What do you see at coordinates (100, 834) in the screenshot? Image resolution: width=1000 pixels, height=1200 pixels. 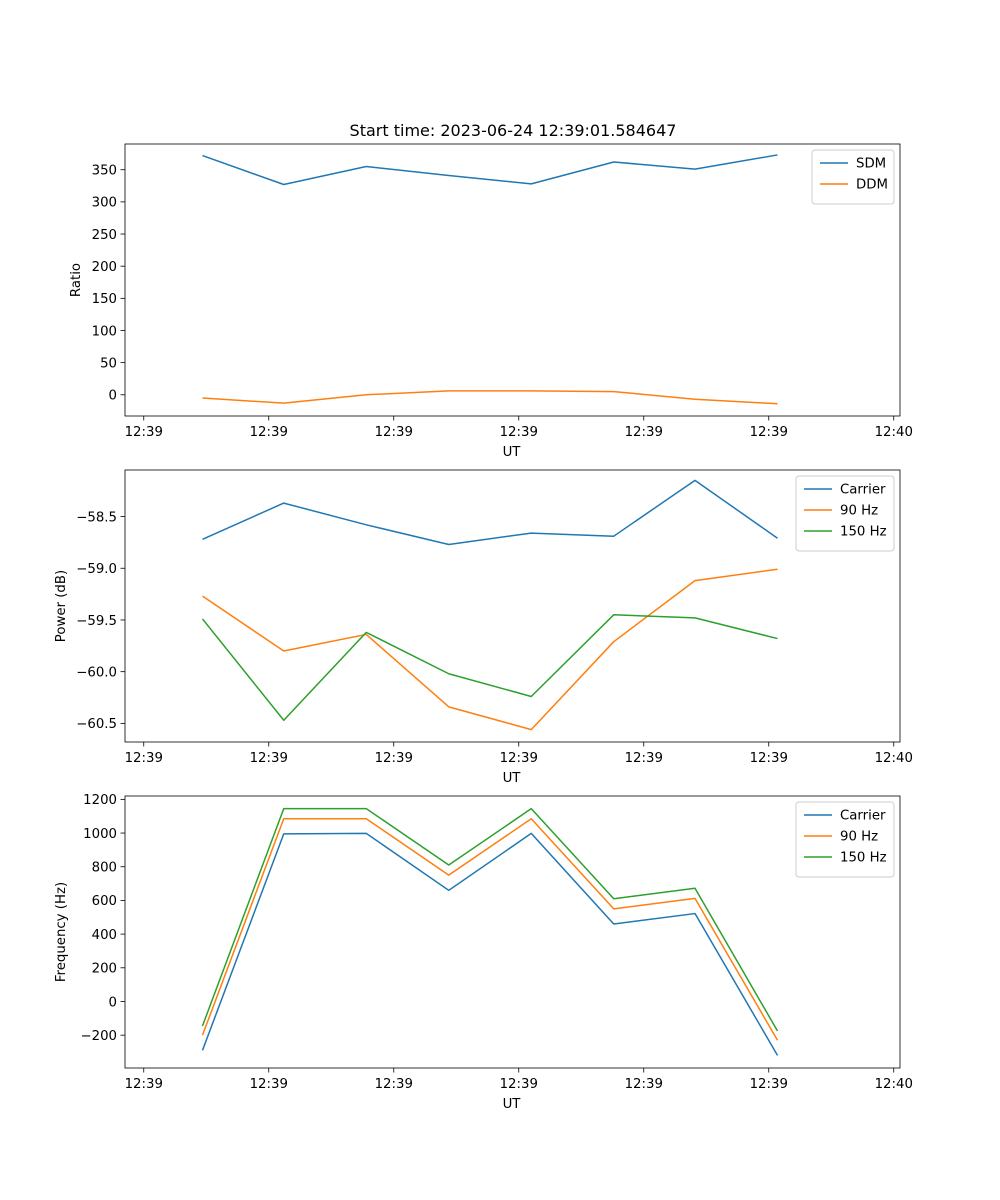 I see `y-tick-label: 1000` at bounding box center [100, 834].